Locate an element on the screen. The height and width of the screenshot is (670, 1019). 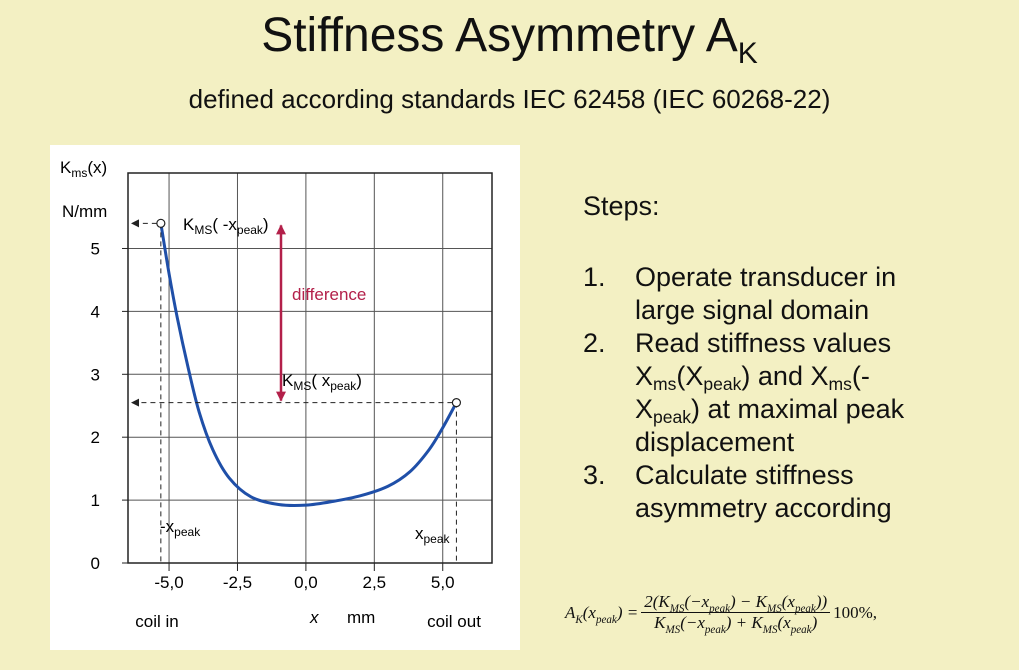
step-text: Calculate stiffness asymmetry according is located at coordinates (780, 492).